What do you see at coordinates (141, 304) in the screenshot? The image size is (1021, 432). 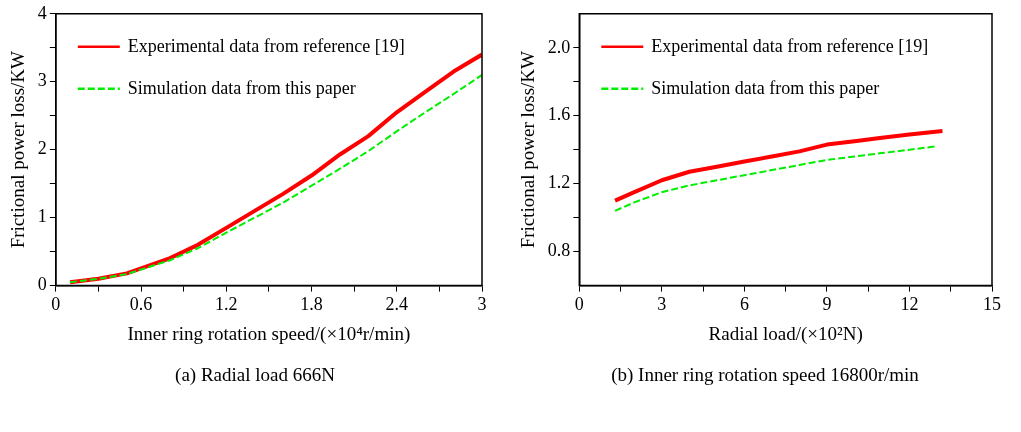 I see `x-tick-label: 0.6` at bounding box center [141, 304].